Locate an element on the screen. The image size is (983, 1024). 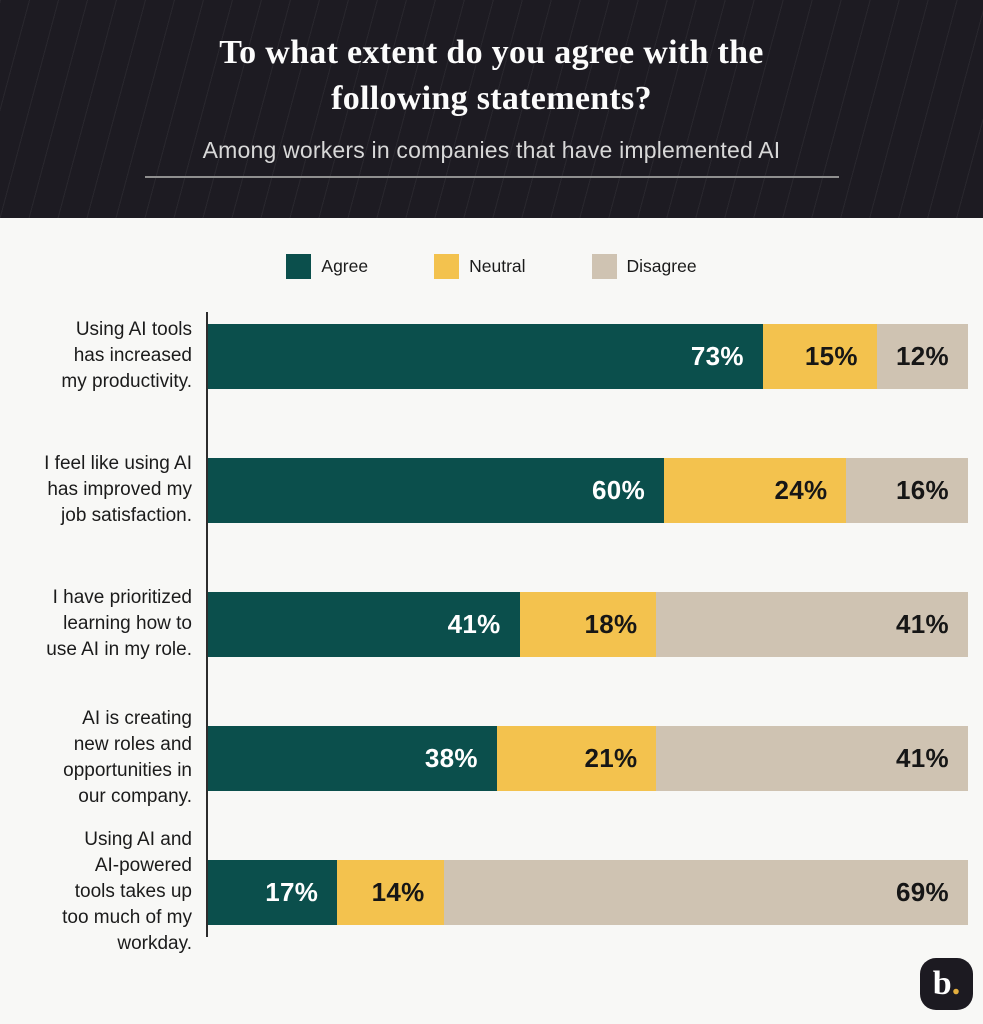
bar-segment-disagree: 16% is located at coordinates (907, 490).